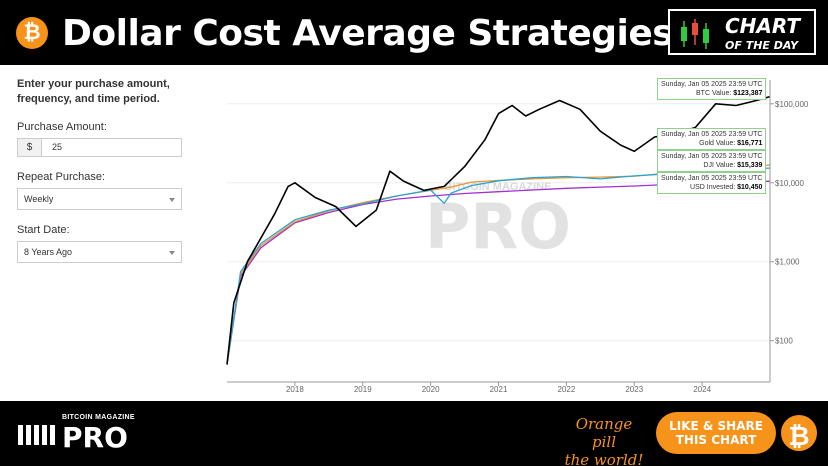 Image resolution: width=828 pixels, height=466 pixels. I want to click on y-tick-label: $1,000, so click(787, 262).